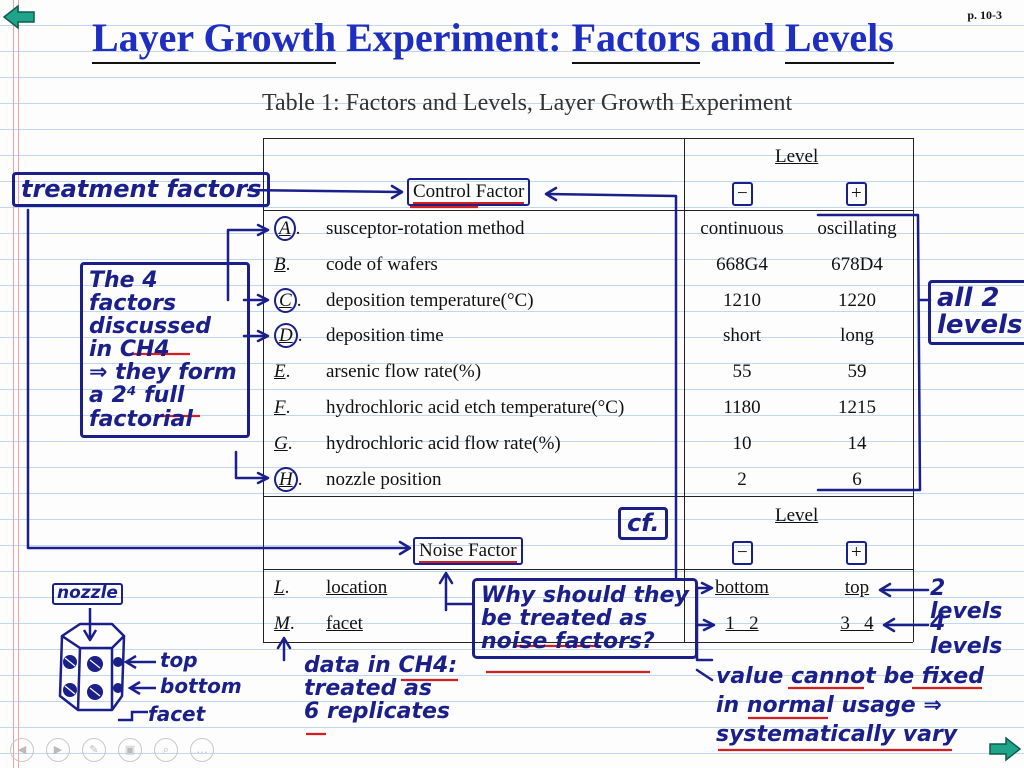  What do you see at coordinates (282, 587) in the screenshot?
I see `factor-id: L.` at bounding box center [282, 587].